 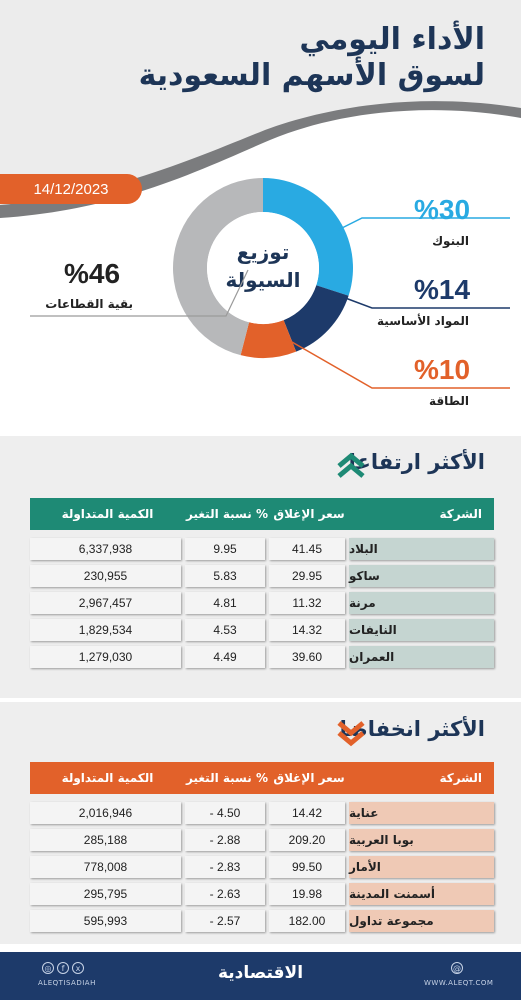 What do you see at coordinates (225, 867) in the screenshot?
I see `change-cell: - 2.83` at bounding box center [225, 867].